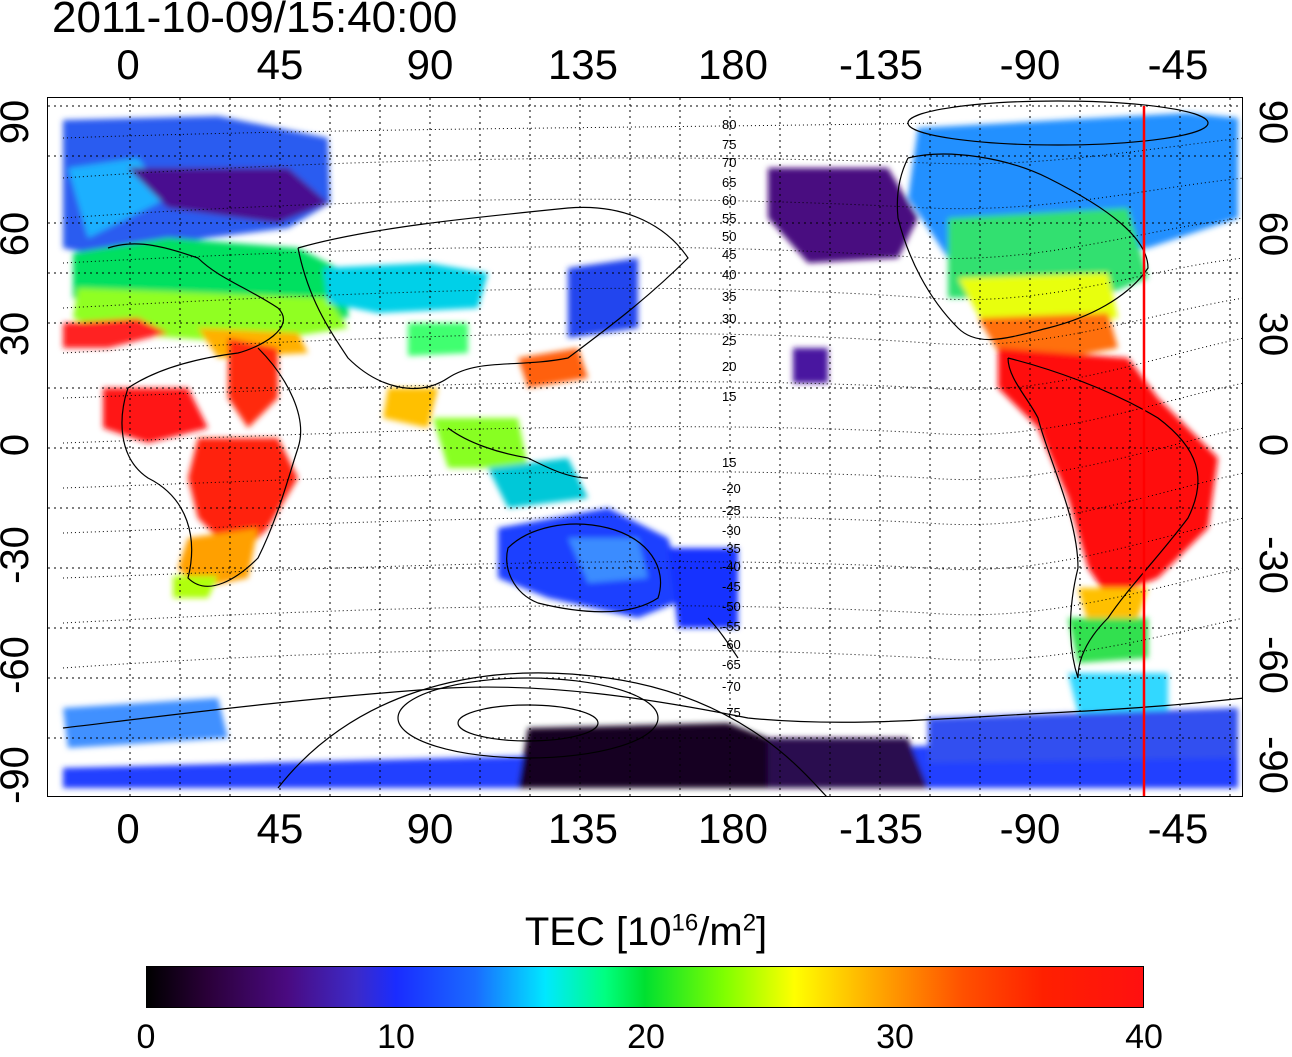 The height and width of the screenshot is (1057, 1292). What do you see at coordinates (18, 555) in the screenshot?
I see `left-lat-tick: -30` at bounding box center [18, 555].